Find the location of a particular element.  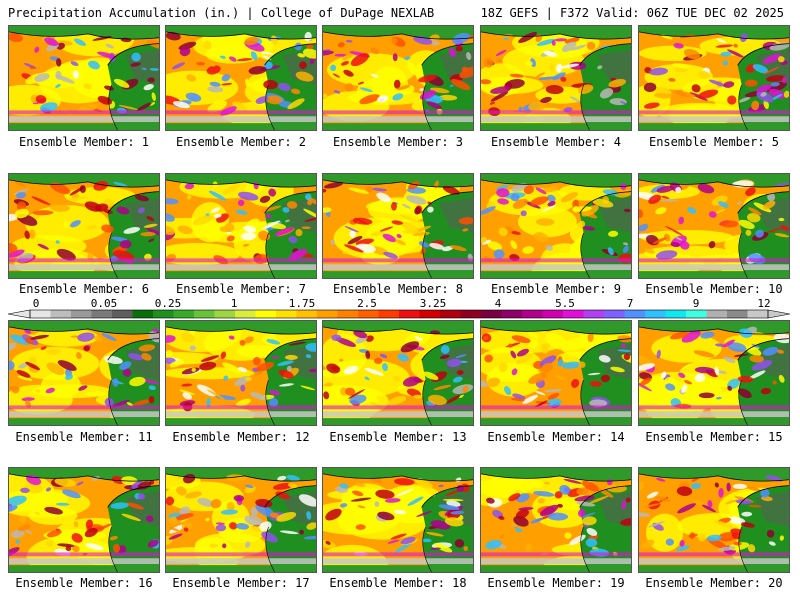

ensemble-member-label: Ensemble Member: 19 is located at coordinates (556, 583).